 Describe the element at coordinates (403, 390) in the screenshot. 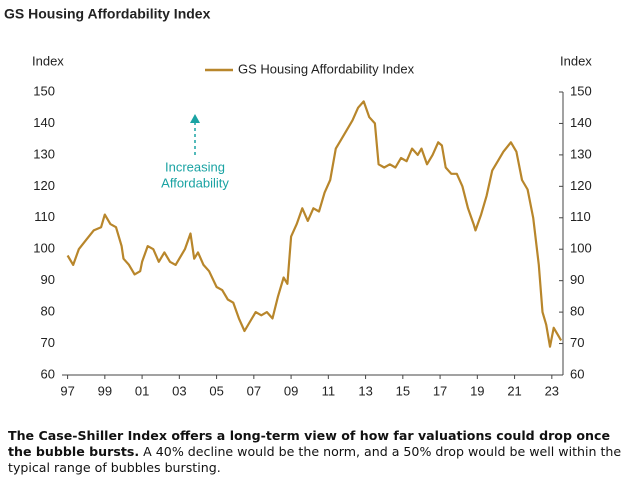

I see `x-tick-label: 15` at that location.